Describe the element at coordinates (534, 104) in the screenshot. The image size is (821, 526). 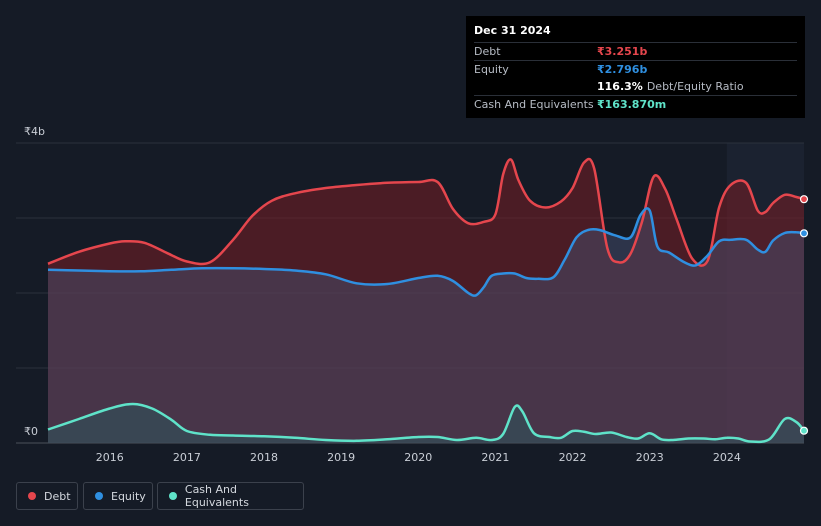
I see `tooltip-cash-label: Cash And Equivalents` at that location.